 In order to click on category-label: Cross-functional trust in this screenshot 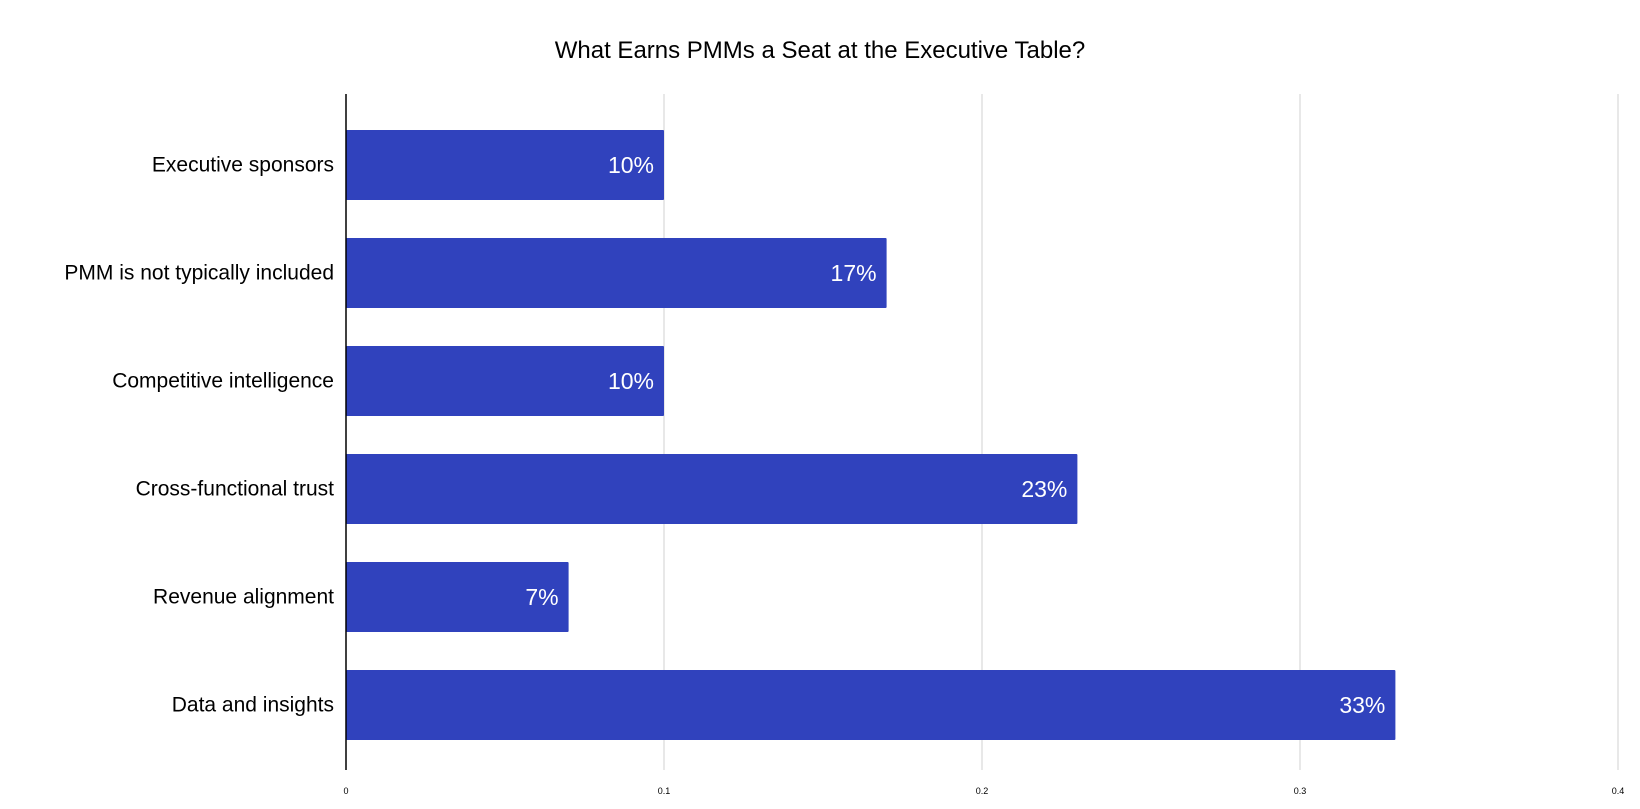, I will do `click(235, 489)`.